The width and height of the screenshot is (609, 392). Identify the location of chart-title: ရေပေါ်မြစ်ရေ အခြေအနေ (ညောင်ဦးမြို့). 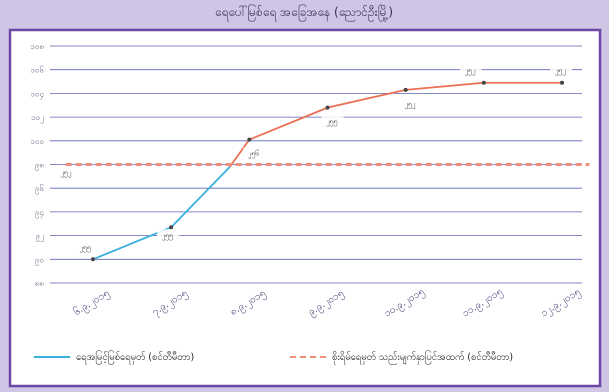
(304, 12).